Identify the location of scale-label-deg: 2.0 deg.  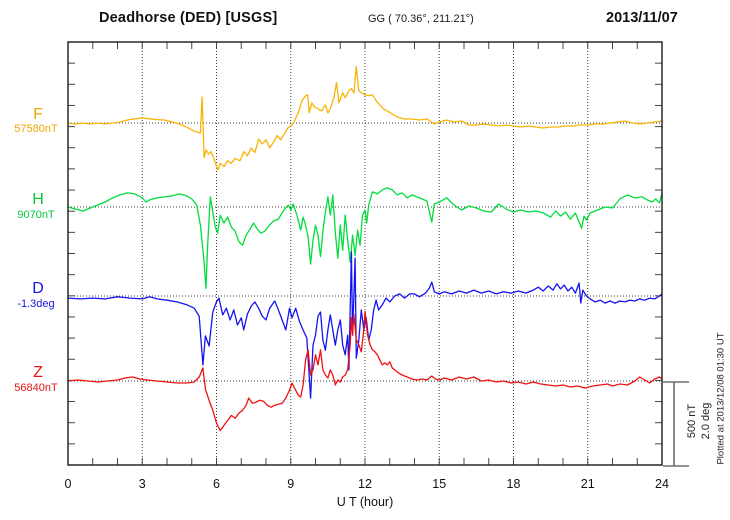
(706, 421).